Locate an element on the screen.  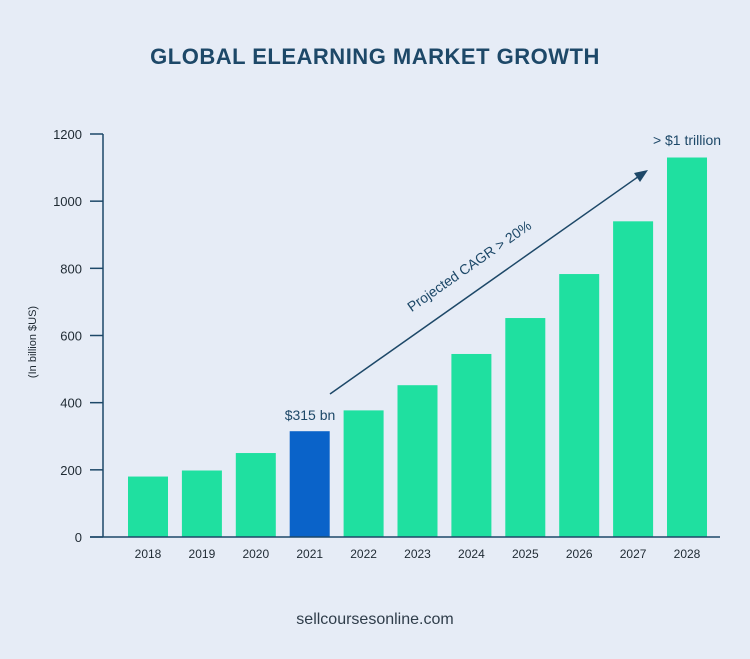
bar-2024 is located at coordinates (471, 445).